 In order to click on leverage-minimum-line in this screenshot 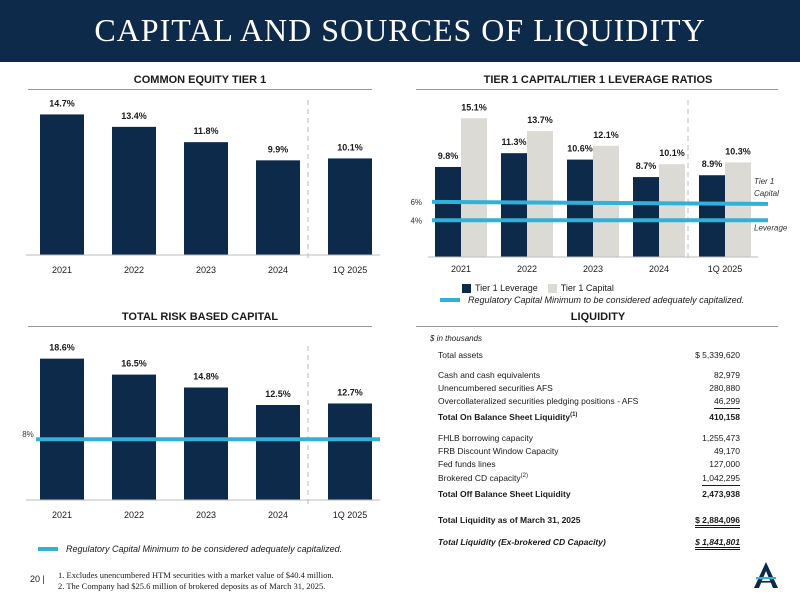, I will do `click(600, 202)`.